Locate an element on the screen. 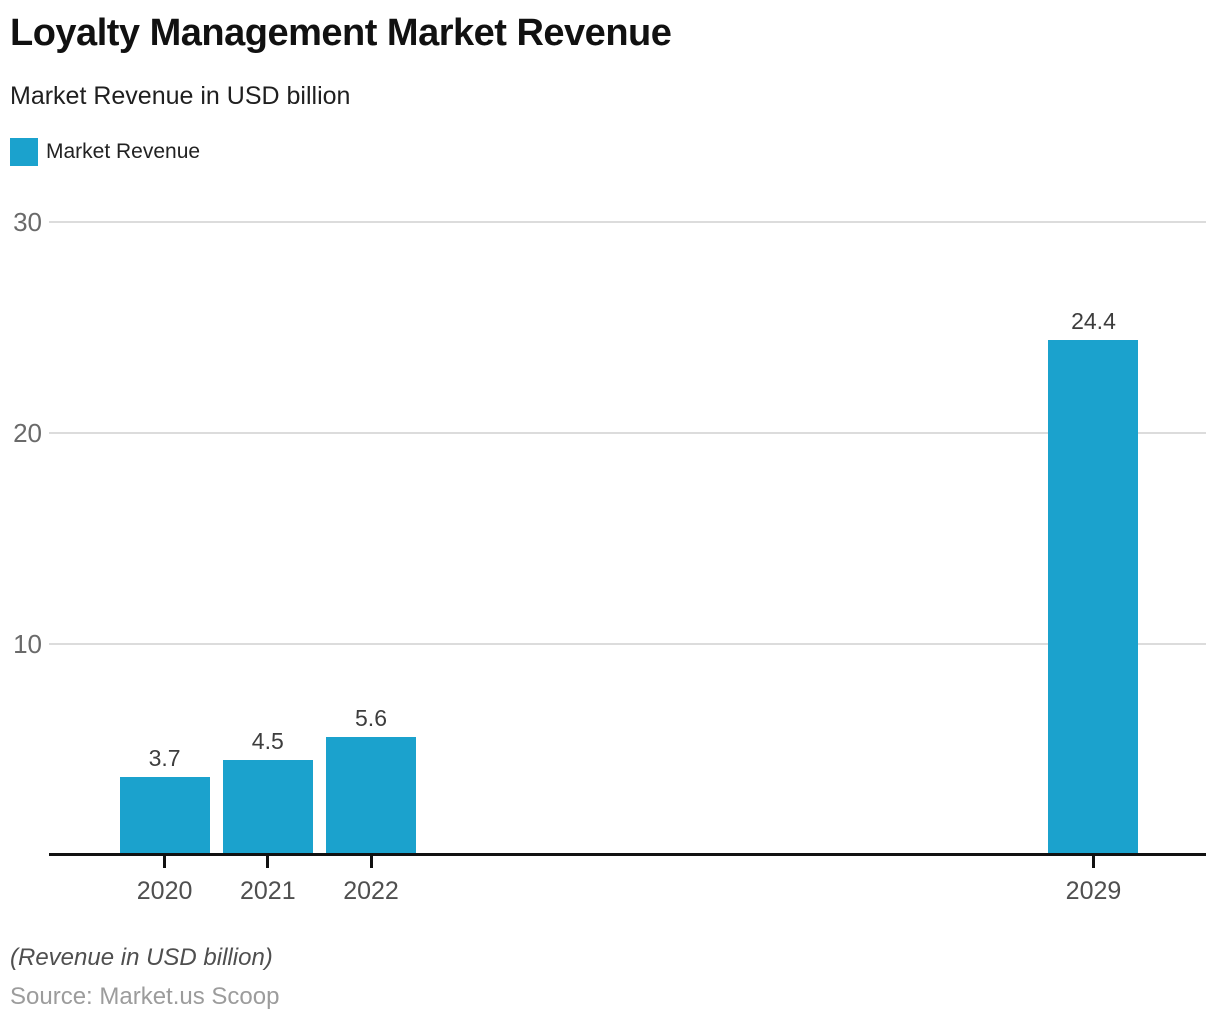 The height and width of the screenshot is (1020, 1220). x-axis-tick-label: 2020 is located at coordinates (164, 891).